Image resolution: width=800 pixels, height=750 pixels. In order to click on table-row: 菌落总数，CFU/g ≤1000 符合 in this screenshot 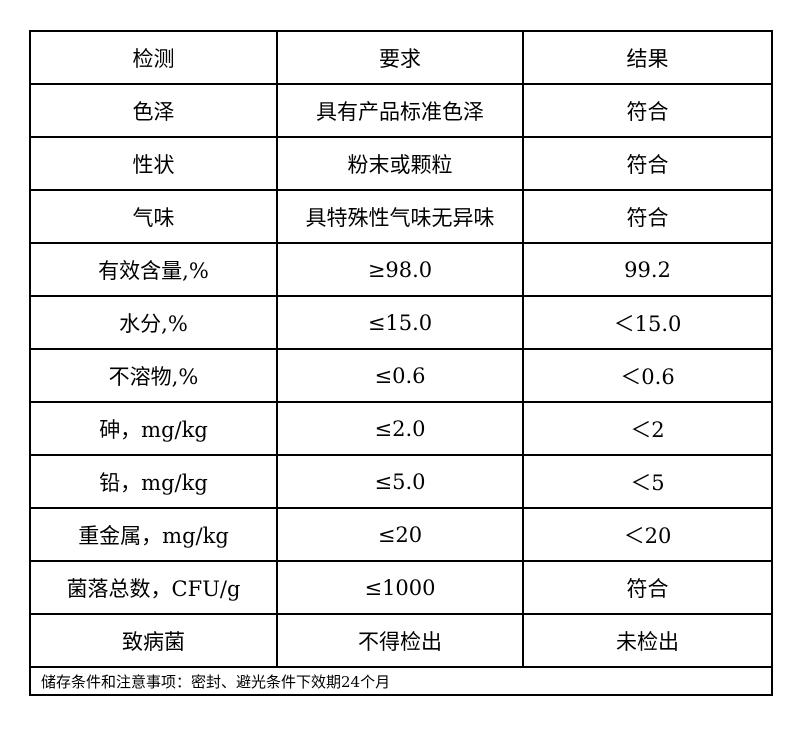, I will do `click(401, 587)`.